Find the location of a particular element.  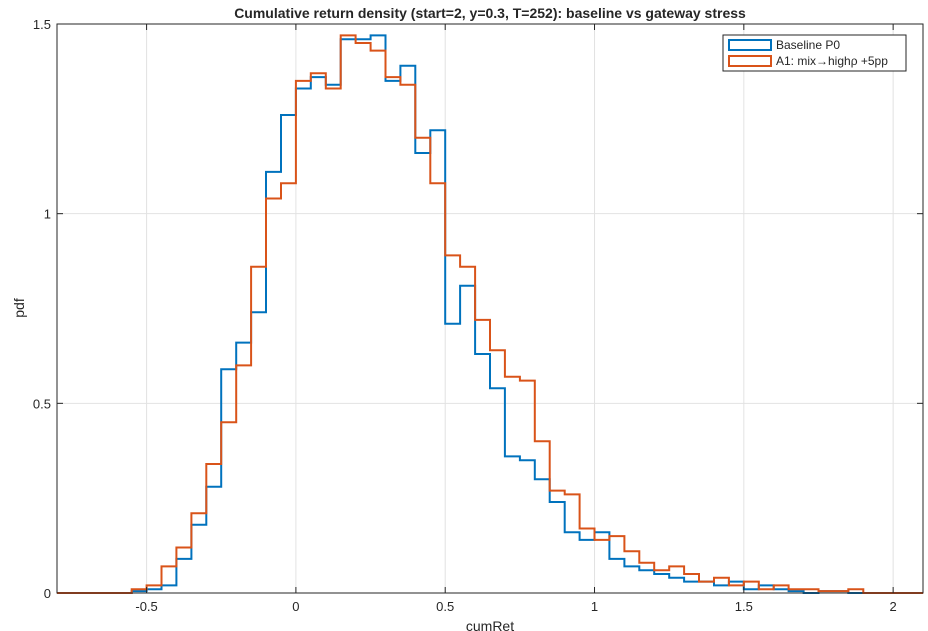

x-axis-label: cumRet is located at coordinates (490, 624).